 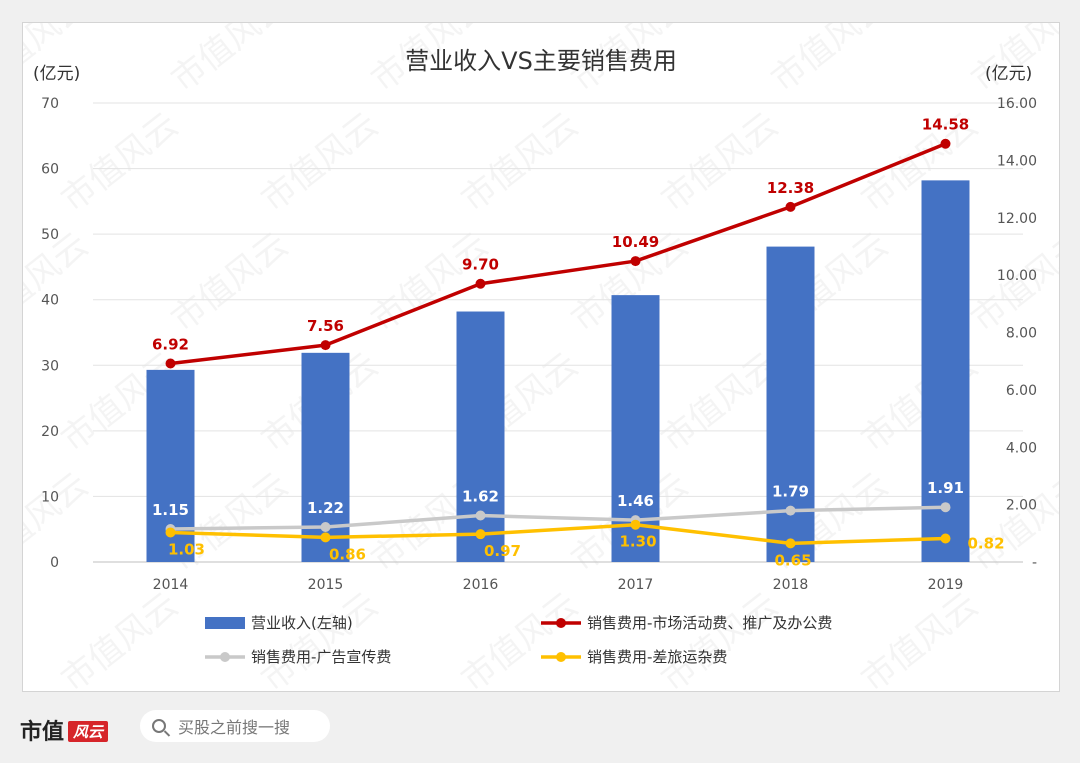 I want to click on right-tick-label: -, so click(x=1034, y=563).